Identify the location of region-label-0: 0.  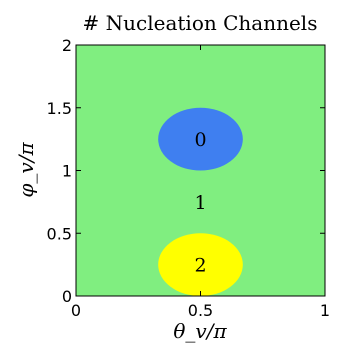
(200, 140).